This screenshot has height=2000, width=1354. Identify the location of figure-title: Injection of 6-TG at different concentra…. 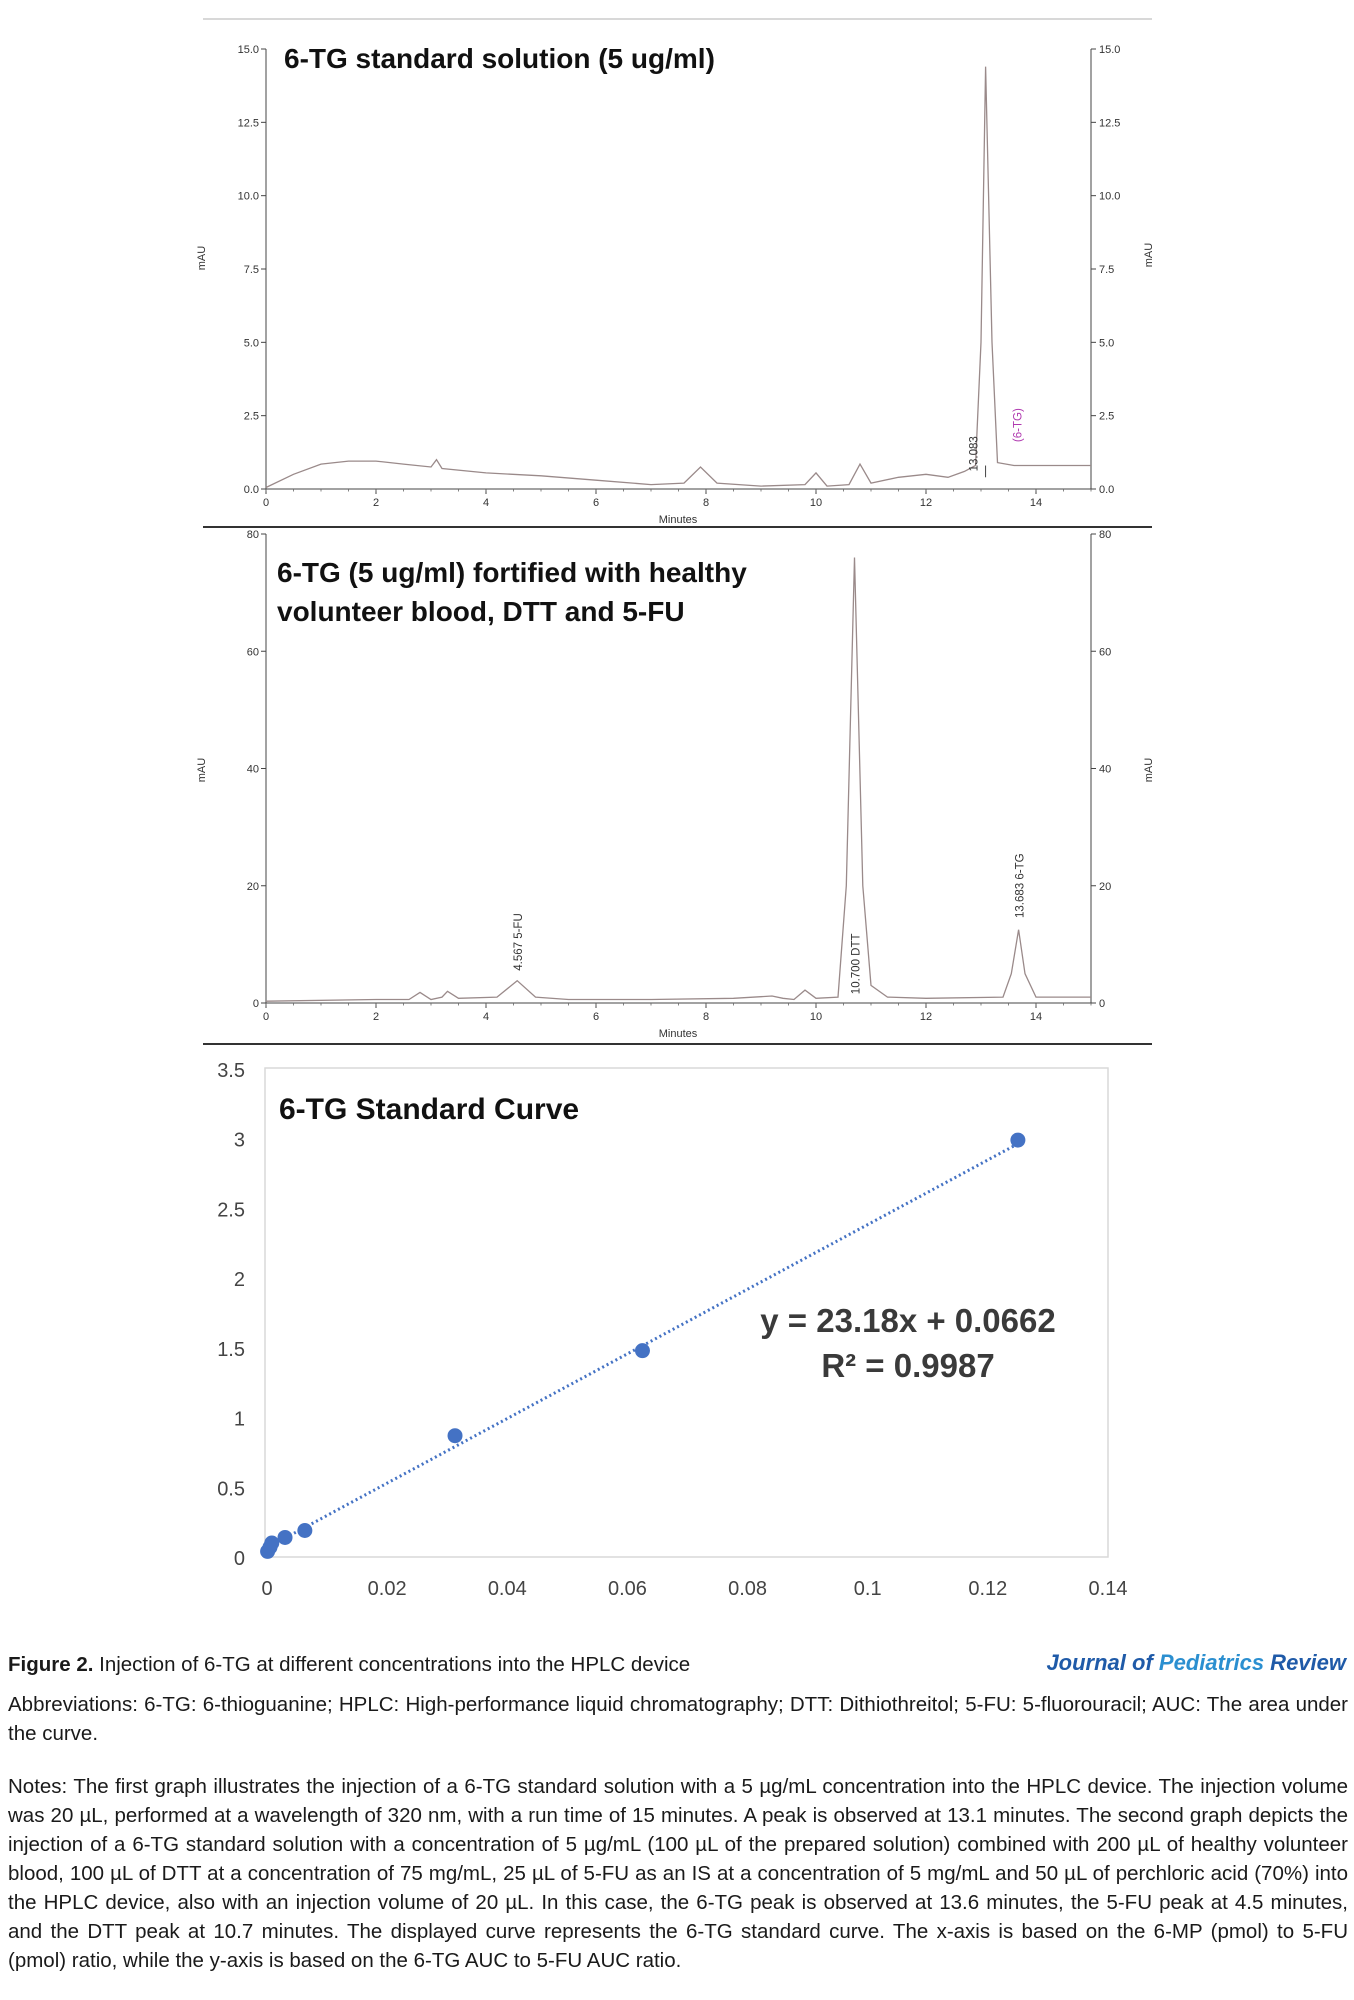
(392, 1664).